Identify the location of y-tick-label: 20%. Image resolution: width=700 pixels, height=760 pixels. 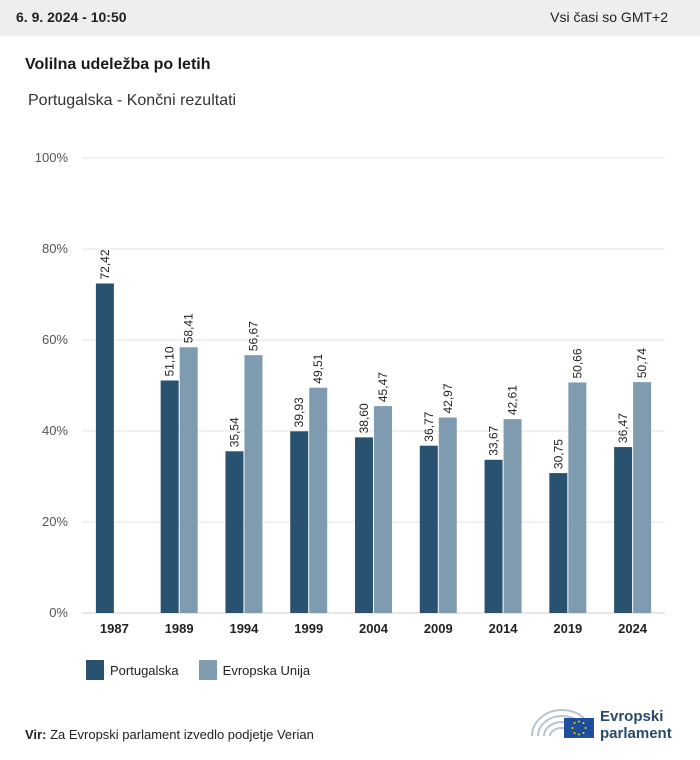
(55, 521).